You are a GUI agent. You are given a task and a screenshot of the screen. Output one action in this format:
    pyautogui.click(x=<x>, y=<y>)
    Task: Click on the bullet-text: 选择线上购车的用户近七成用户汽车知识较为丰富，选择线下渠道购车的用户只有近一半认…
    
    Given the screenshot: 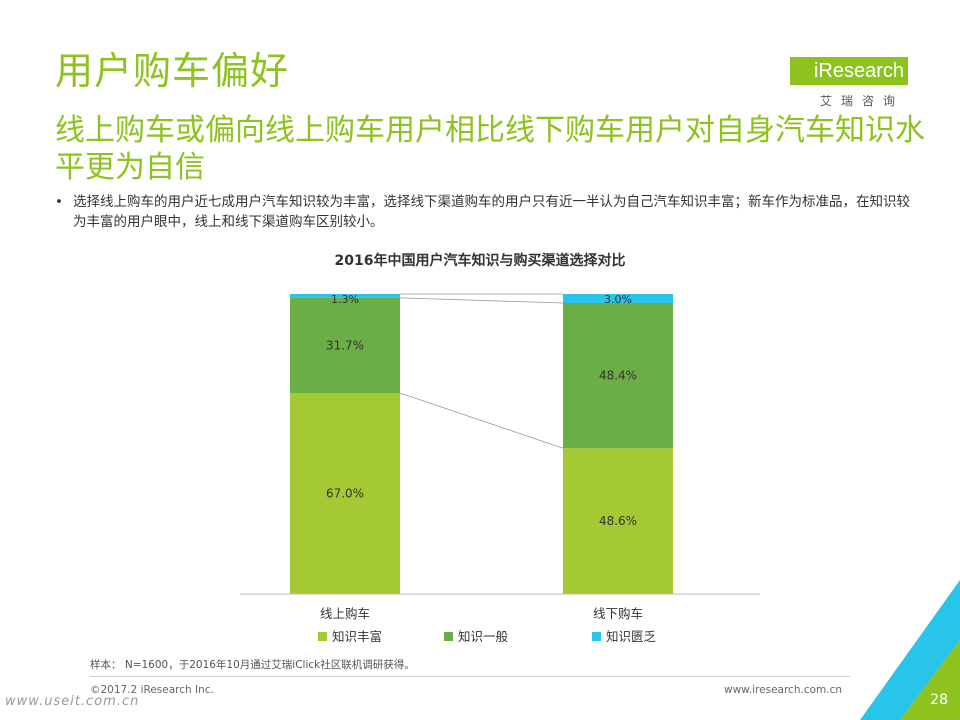 What is the action you would take?
    pyautogui.click(x=491, y=212)
    